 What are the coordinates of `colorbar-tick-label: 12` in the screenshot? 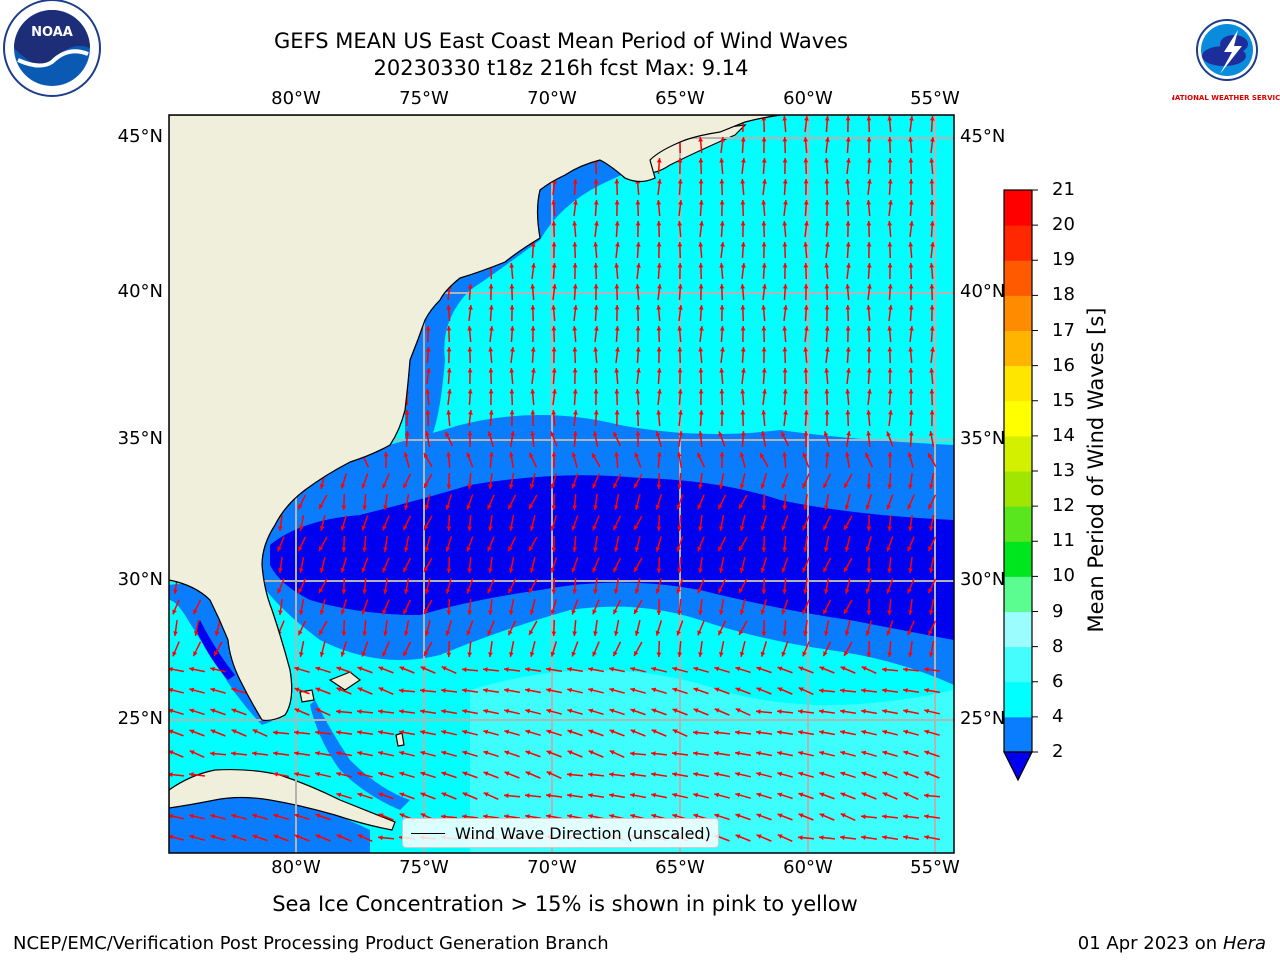 It's located at (1063, 506).